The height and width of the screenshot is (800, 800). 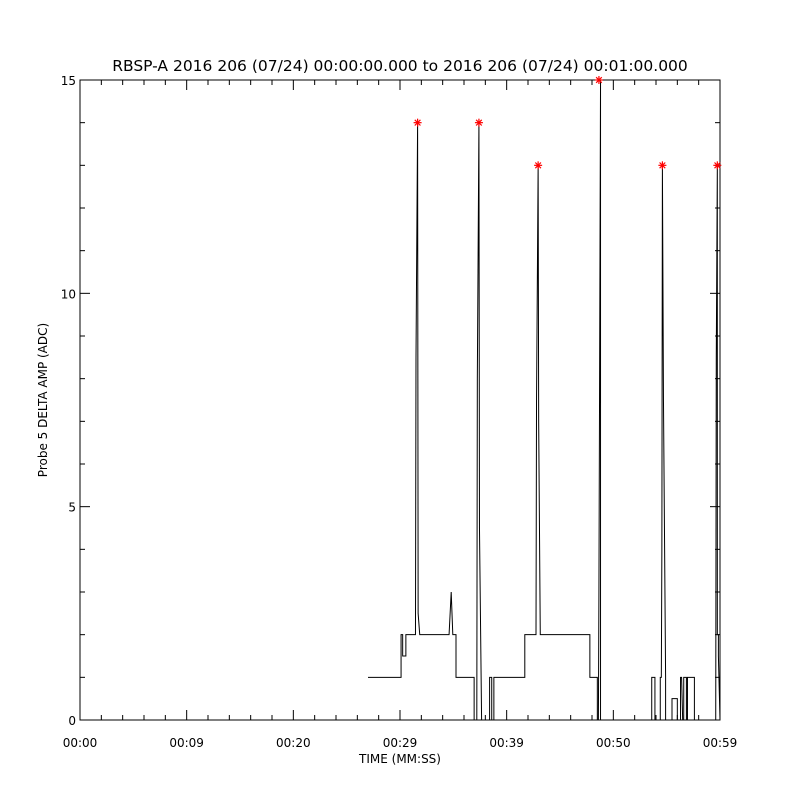 What do you see at coordinates (613, 743) in the screenshot?
I see `x-tick-label: 00:50` at bounding box center [613, 743].